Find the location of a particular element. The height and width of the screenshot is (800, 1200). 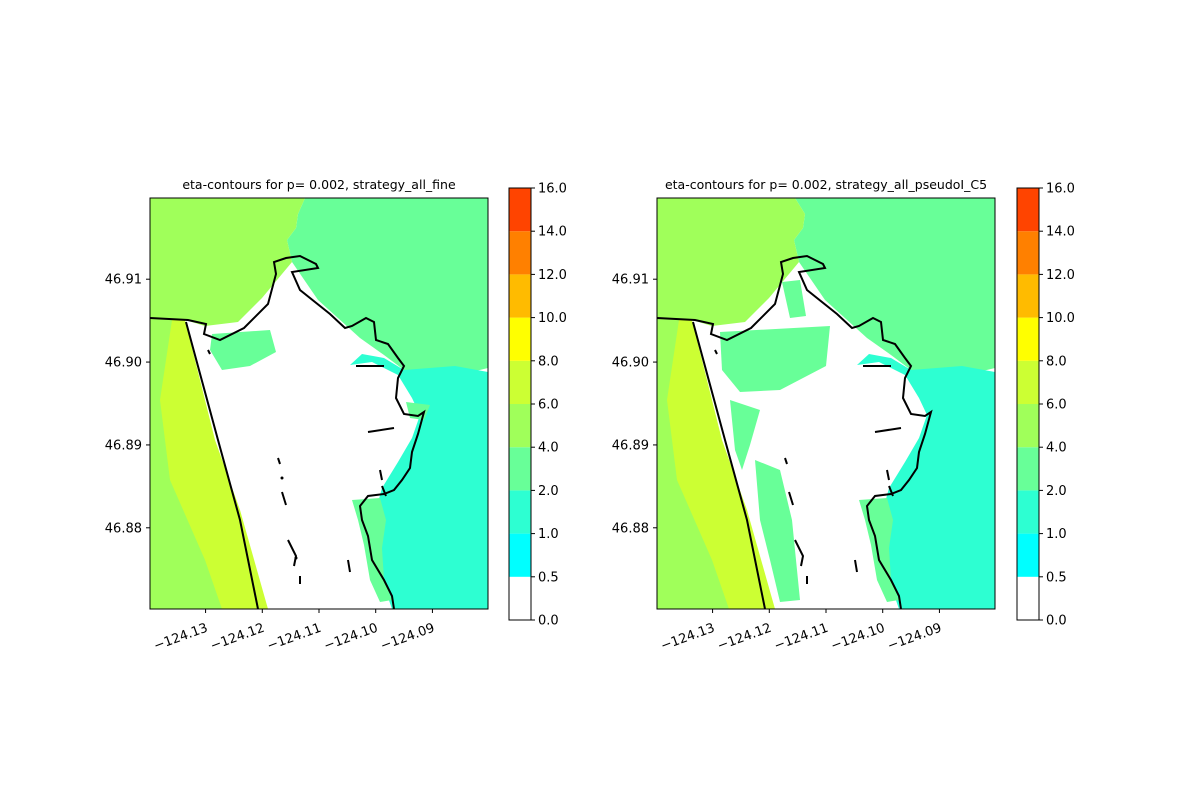

shoreline-left is located at coordinates (288, 431).